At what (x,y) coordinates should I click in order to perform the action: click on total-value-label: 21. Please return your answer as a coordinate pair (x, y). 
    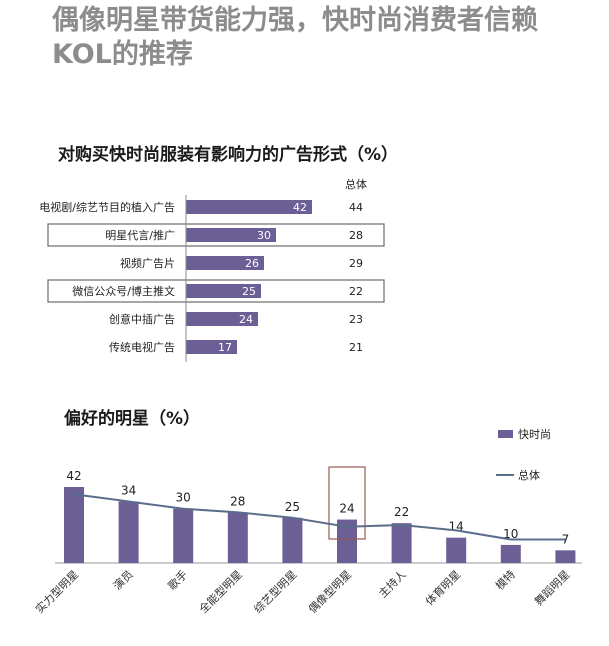
    Looking at the image, I should click on (356, 347).